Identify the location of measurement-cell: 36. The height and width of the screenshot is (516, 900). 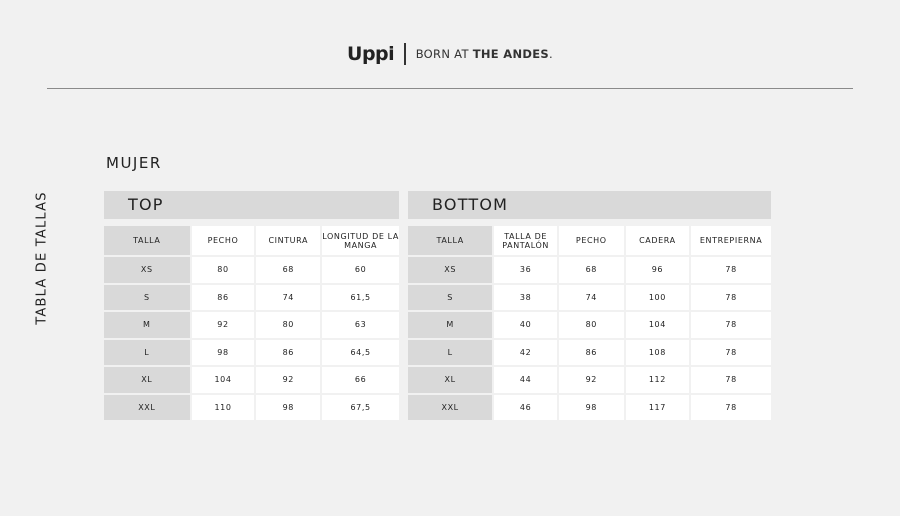
(526, 270).